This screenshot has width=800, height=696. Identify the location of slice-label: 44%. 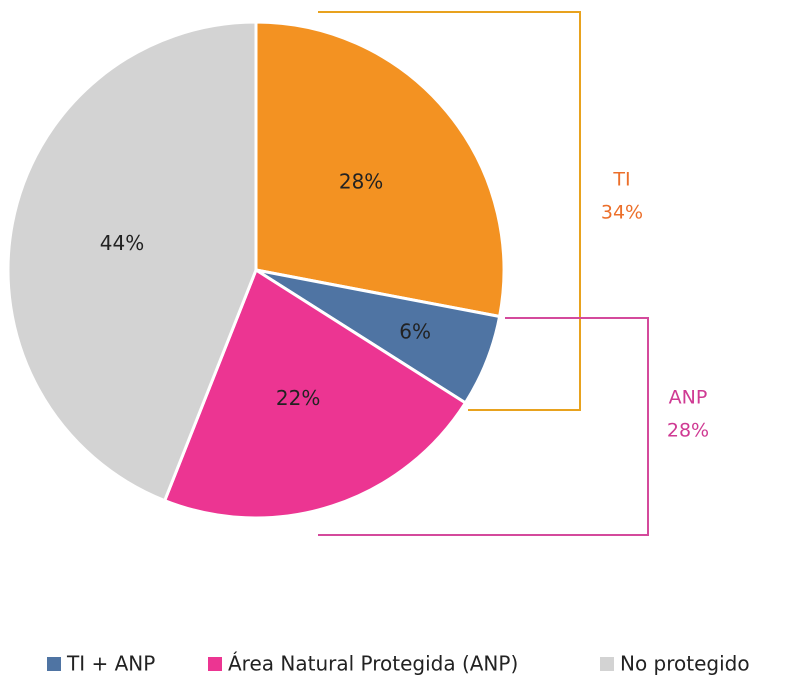
(122, 243).